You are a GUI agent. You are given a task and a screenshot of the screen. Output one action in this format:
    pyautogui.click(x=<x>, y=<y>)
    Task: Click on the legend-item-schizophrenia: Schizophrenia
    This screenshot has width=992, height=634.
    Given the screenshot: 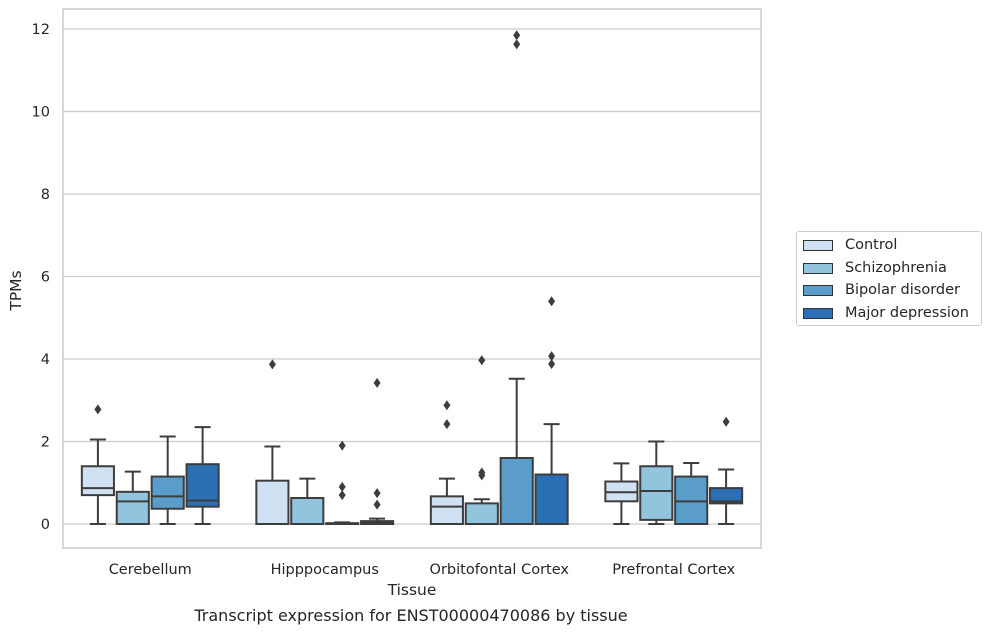 What is the action you would take?
    pyautogui.click(x=875, y=268)
    